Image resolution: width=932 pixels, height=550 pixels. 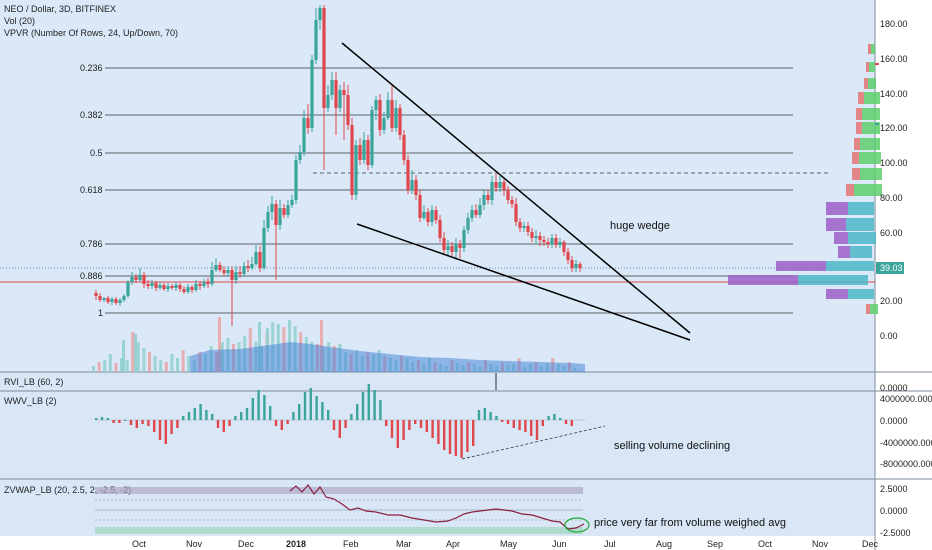 What do you see at coordinates (805, 179) in the screenshot?
I see `vpvr-profile` at bounding box center [805, 179].